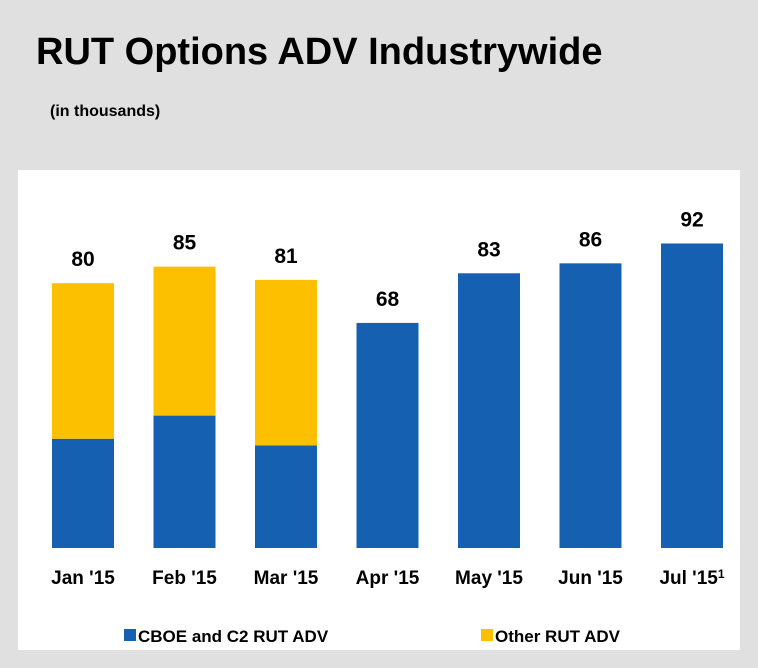 The width and height of the screenshot is (758, 668). I want to click on total-label: 81, so click(286, 256).